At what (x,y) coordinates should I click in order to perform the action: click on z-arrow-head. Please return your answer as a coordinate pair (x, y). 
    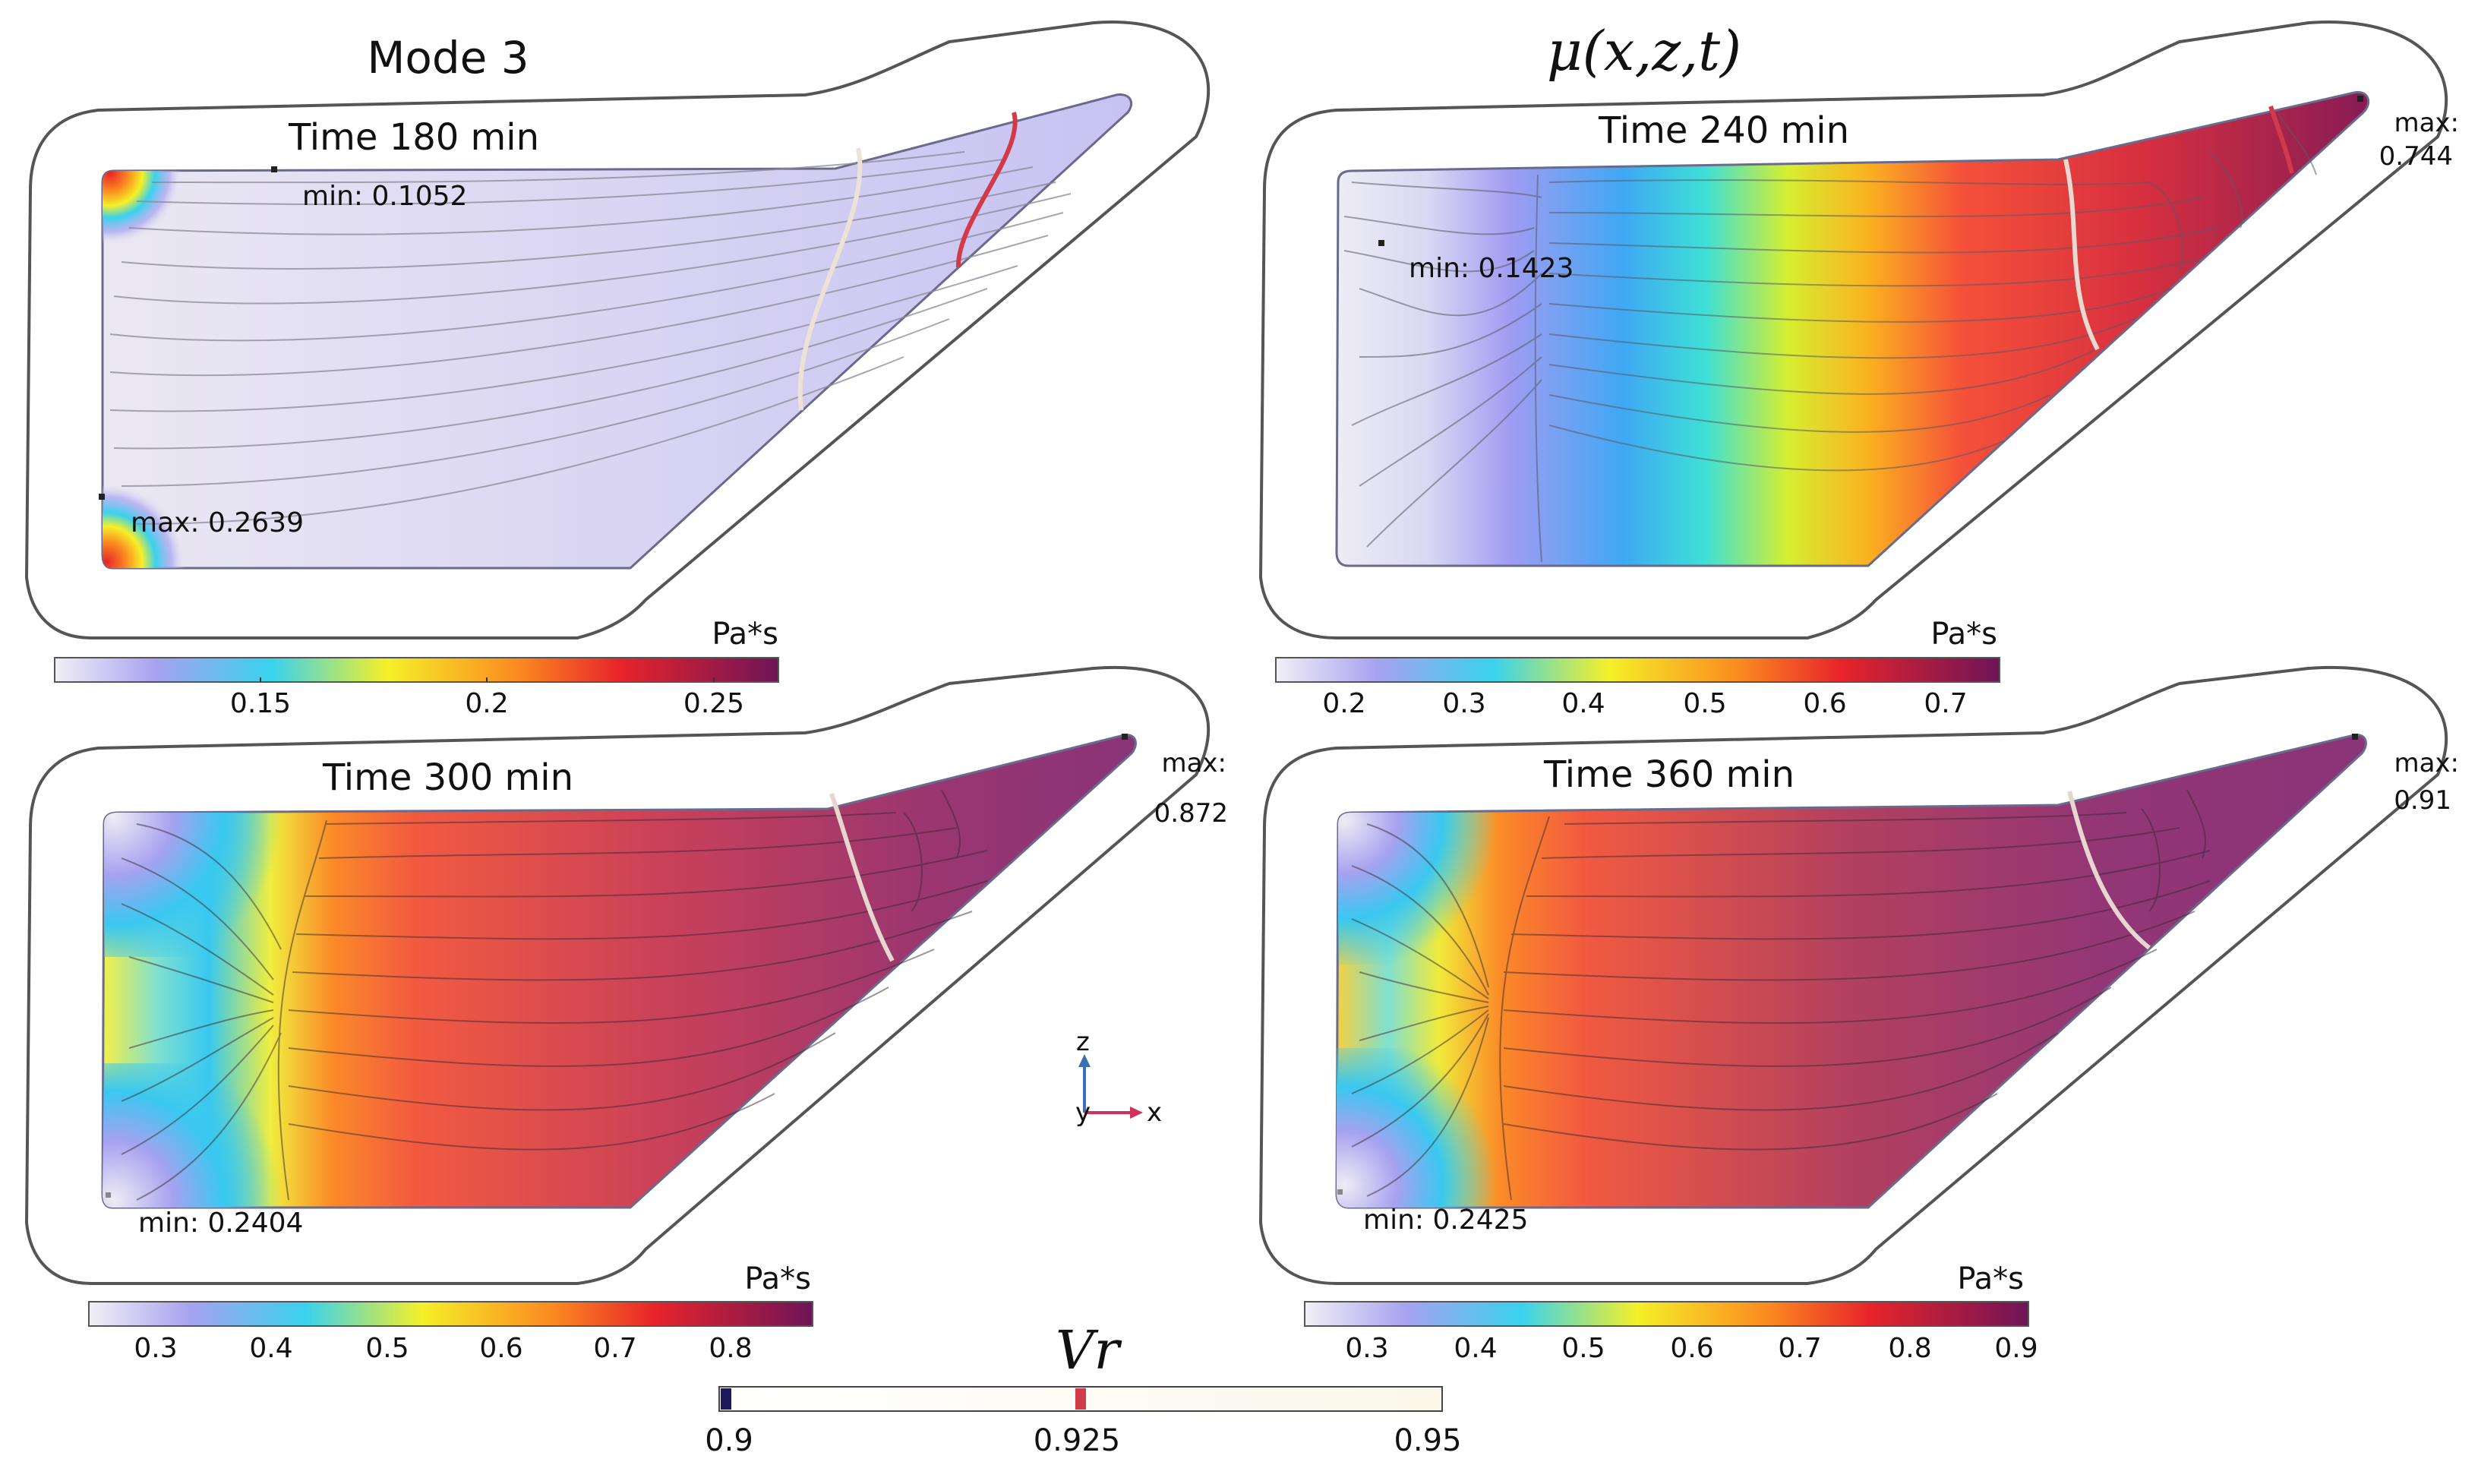
    Looking at the image, I should click on (1085, 1060).